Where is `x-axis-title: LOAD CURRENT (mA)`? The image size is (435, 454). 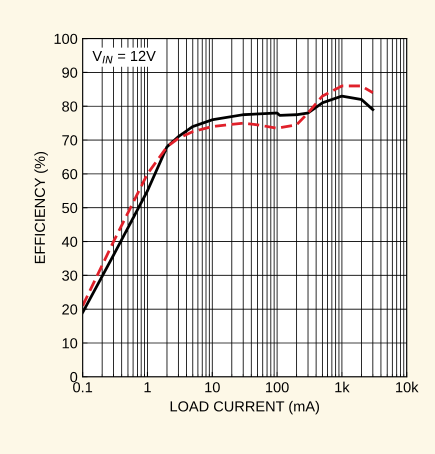
x-axis-title: LOAD CURRENT (mA) is located at coordinates (245, 407).